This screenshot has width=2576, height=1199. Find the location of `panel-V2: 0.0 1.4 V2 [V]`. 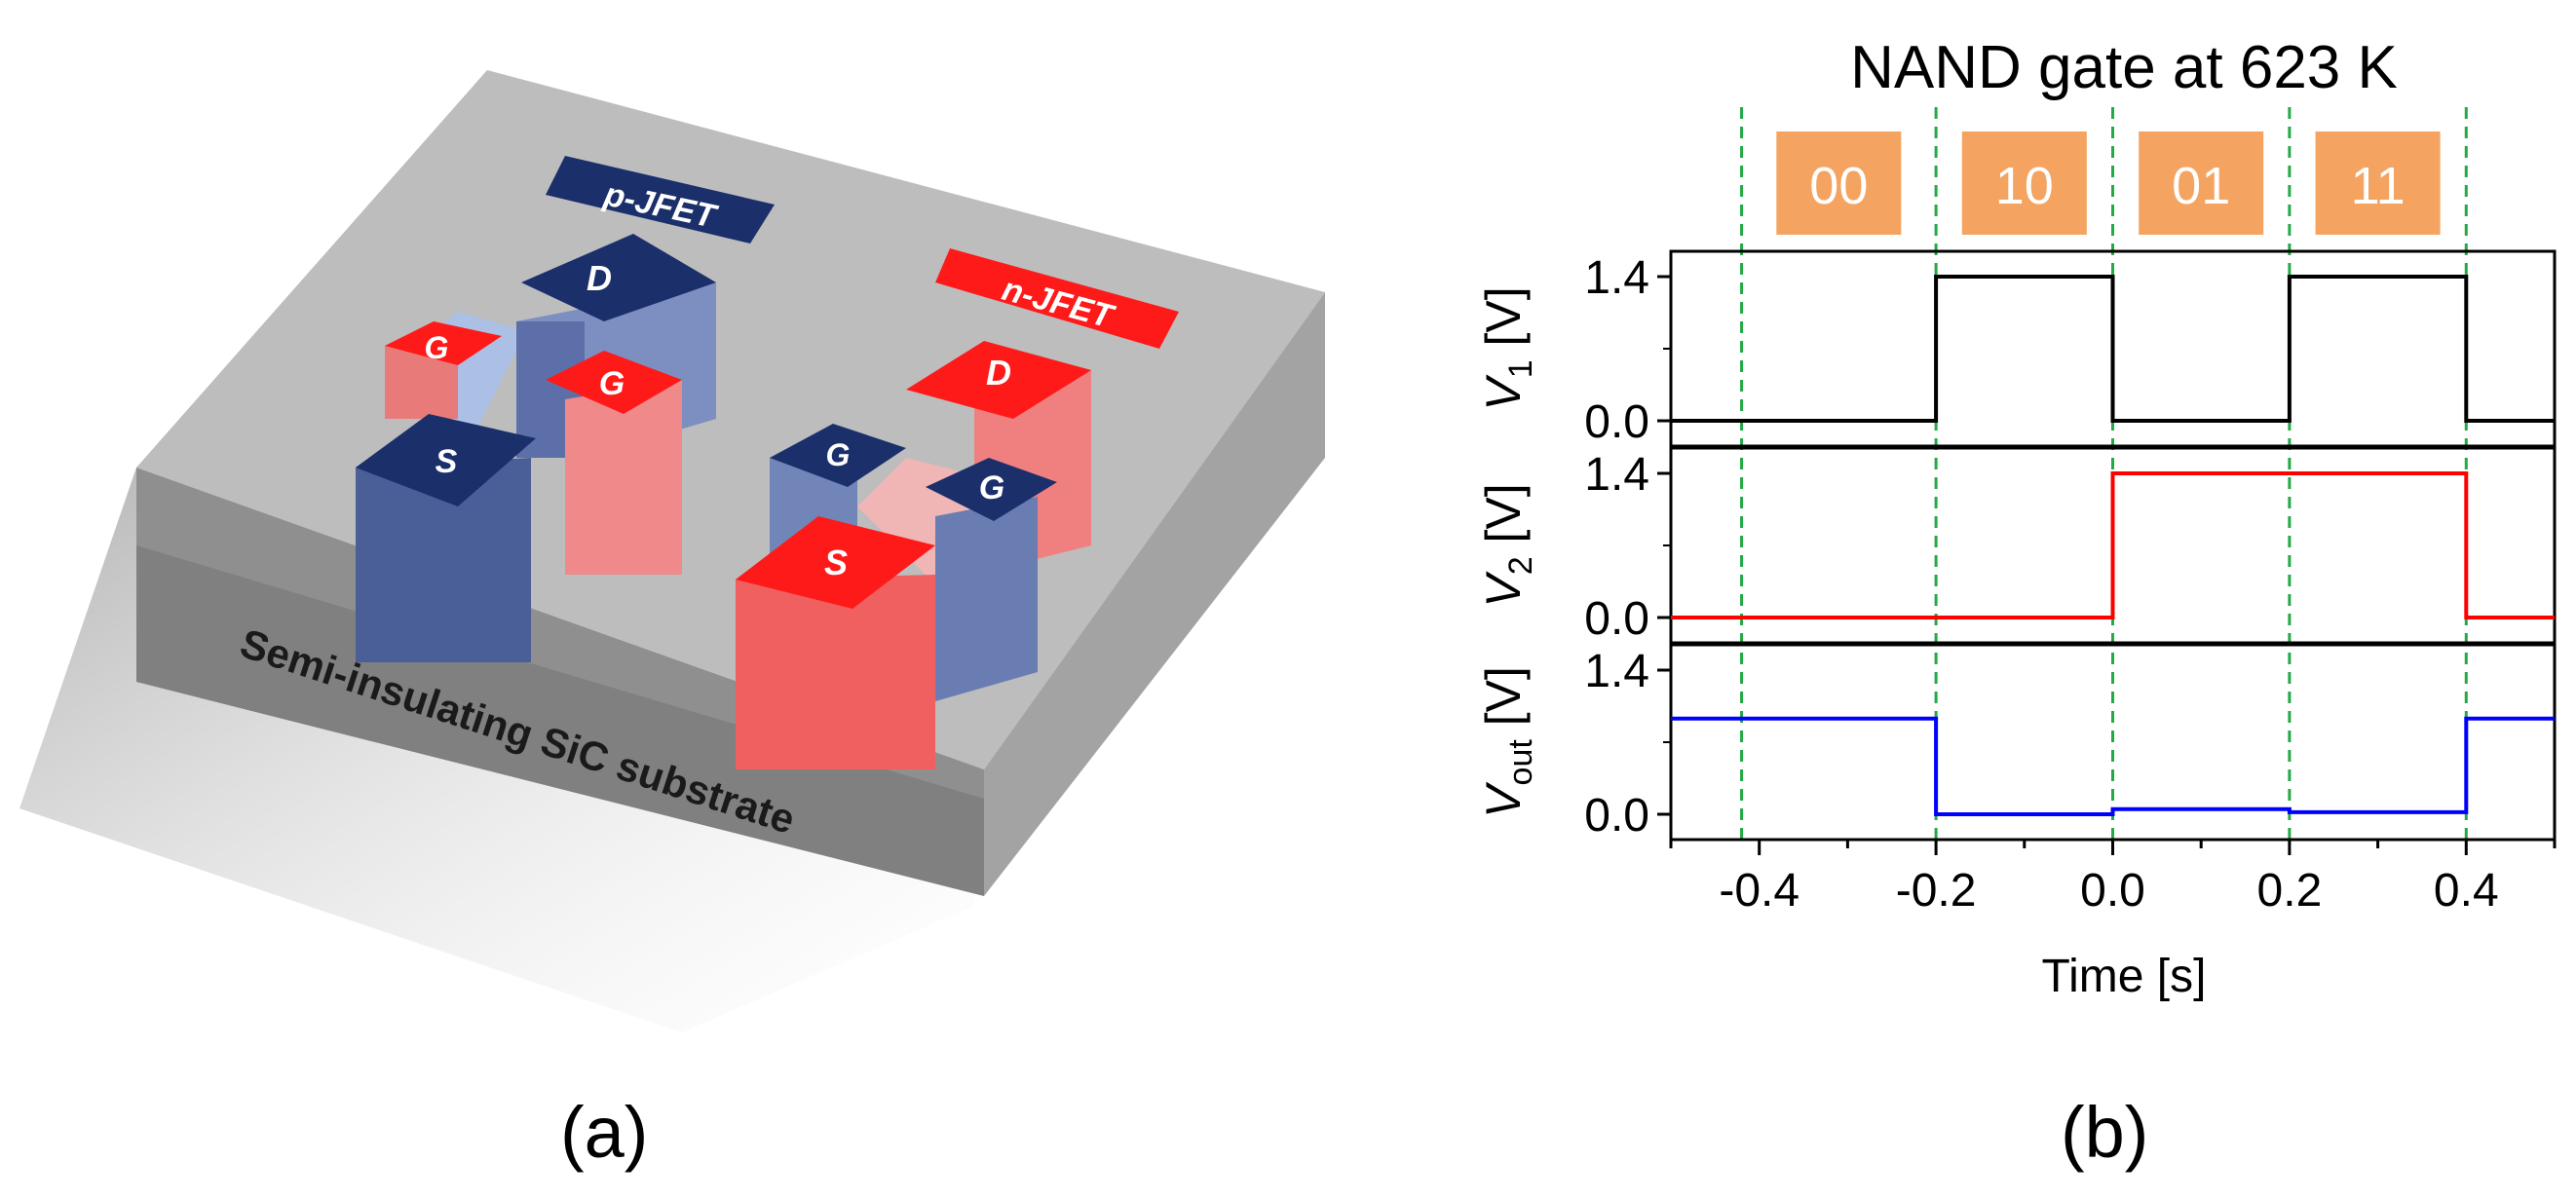

panel-V2: 0.0 1.4 V2 [V] is located at coordinates (2016, 545).